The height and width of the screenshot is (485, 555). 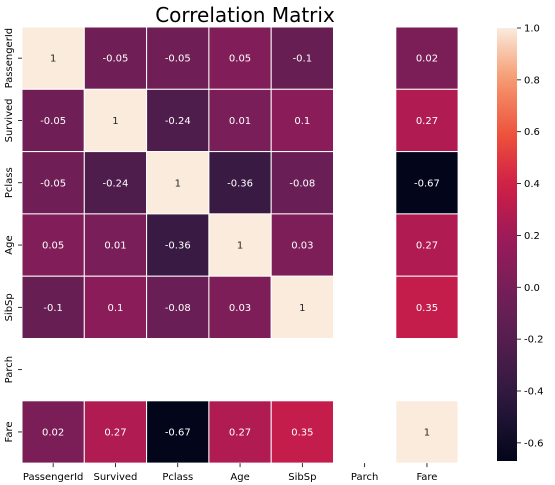 What do you see at coordinates (507, 244) in the screenshot?
I see `colorbar-gradient` at bounding box center [507, 244].